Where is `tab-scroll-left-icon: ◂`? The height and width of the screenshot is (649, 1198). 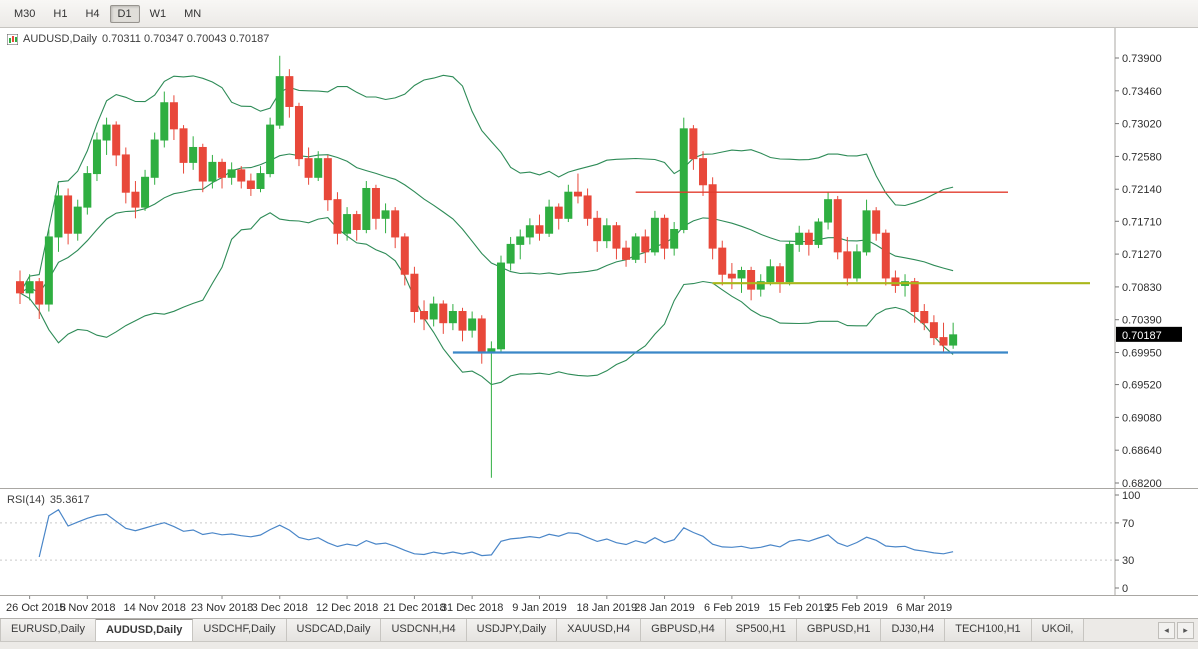 tab-scroll-left-icon: ◂ is located at coordinates (1166, 630).